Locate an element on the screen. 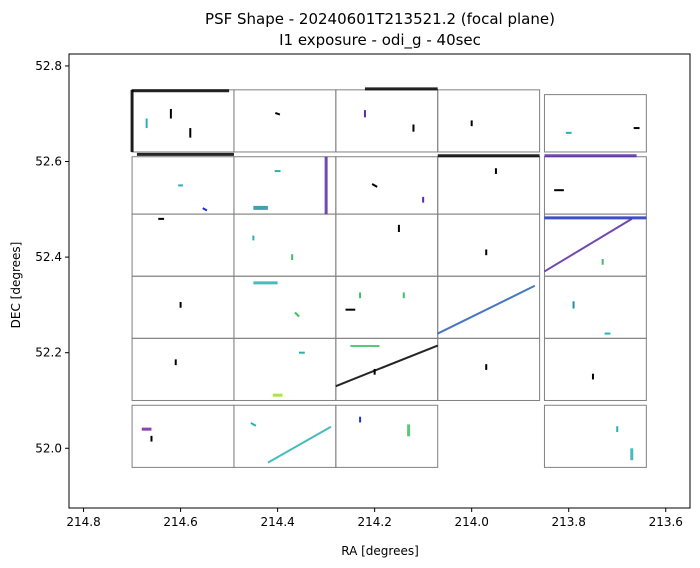 This screenshot has height=568, width=700. y-axis-ticks: 52.0 52.2 52.4 52.6 52.8 is located at coordinates (52, 257).